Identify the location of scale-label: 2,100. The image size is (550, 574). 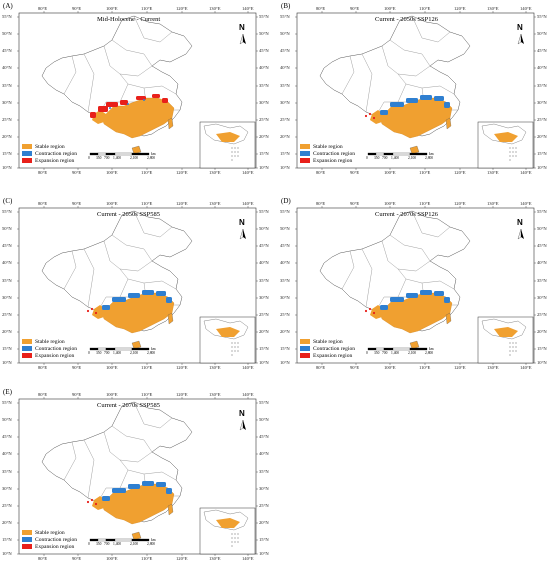
(412, 353).